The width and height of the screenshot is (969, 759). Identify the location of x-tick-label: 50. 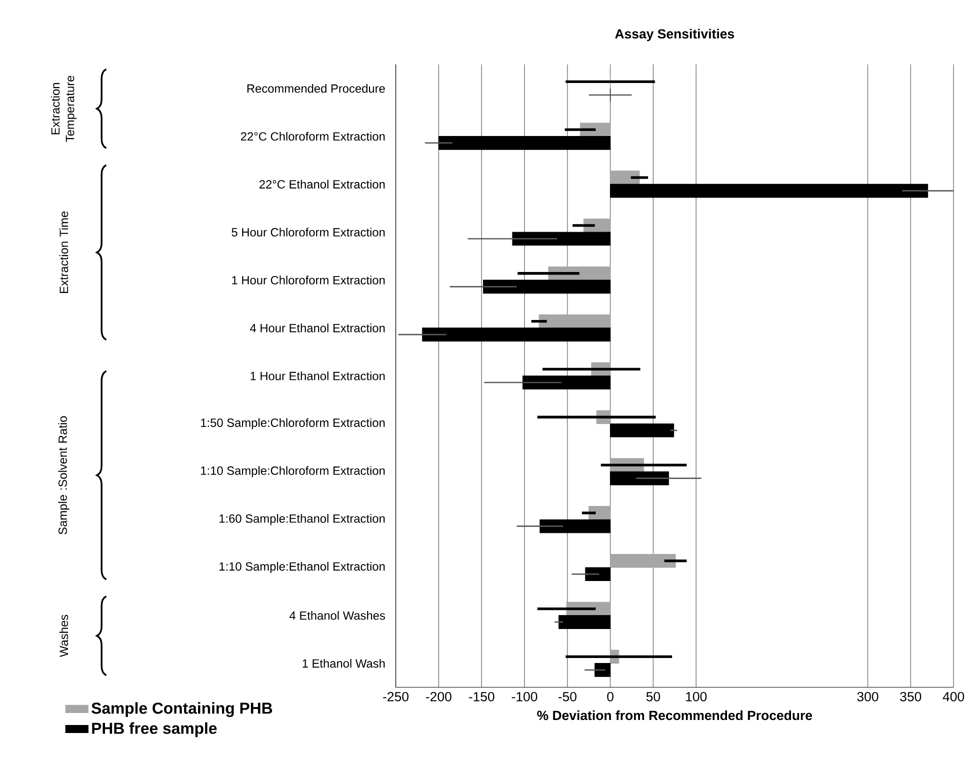
(653, 697).